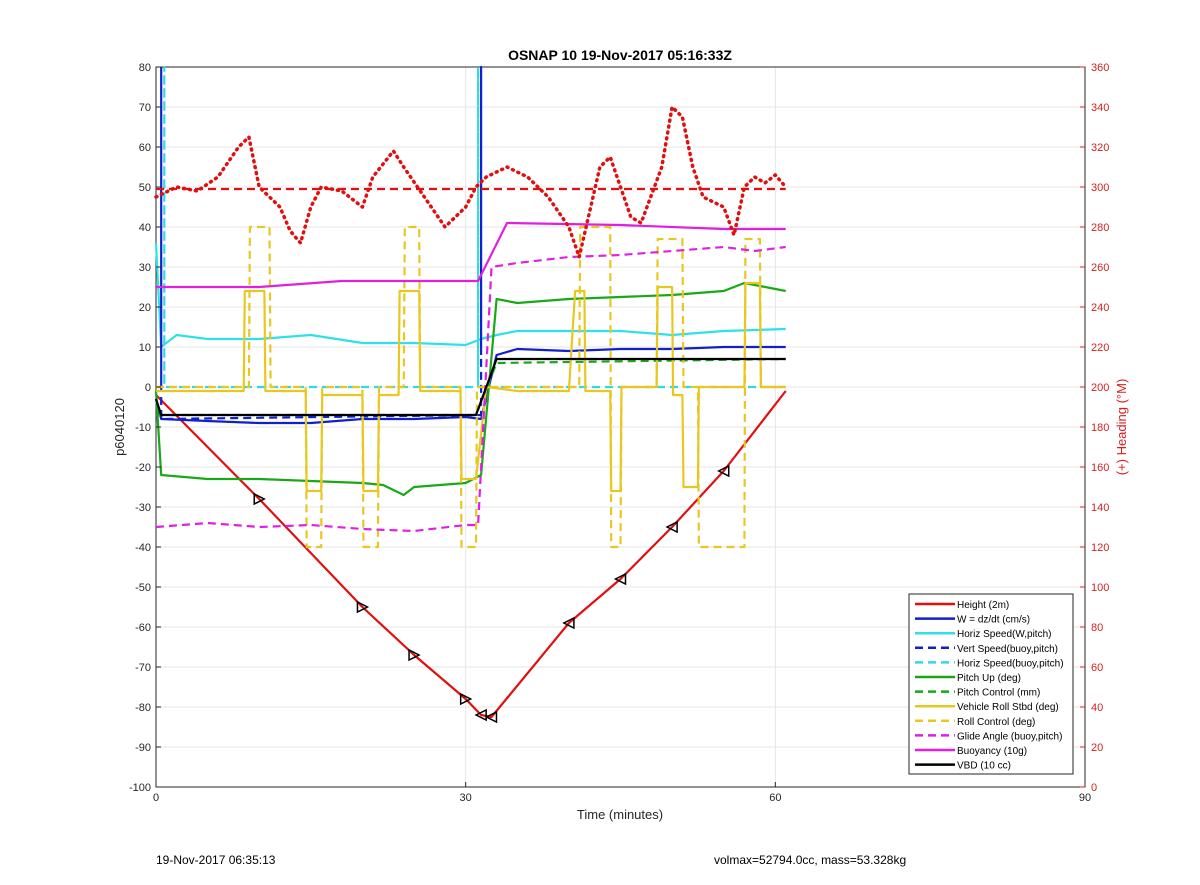  Describe the element at coordinates (1100, 588) in the screenshot. I see `y2-tick-label-5: 100` at that location.